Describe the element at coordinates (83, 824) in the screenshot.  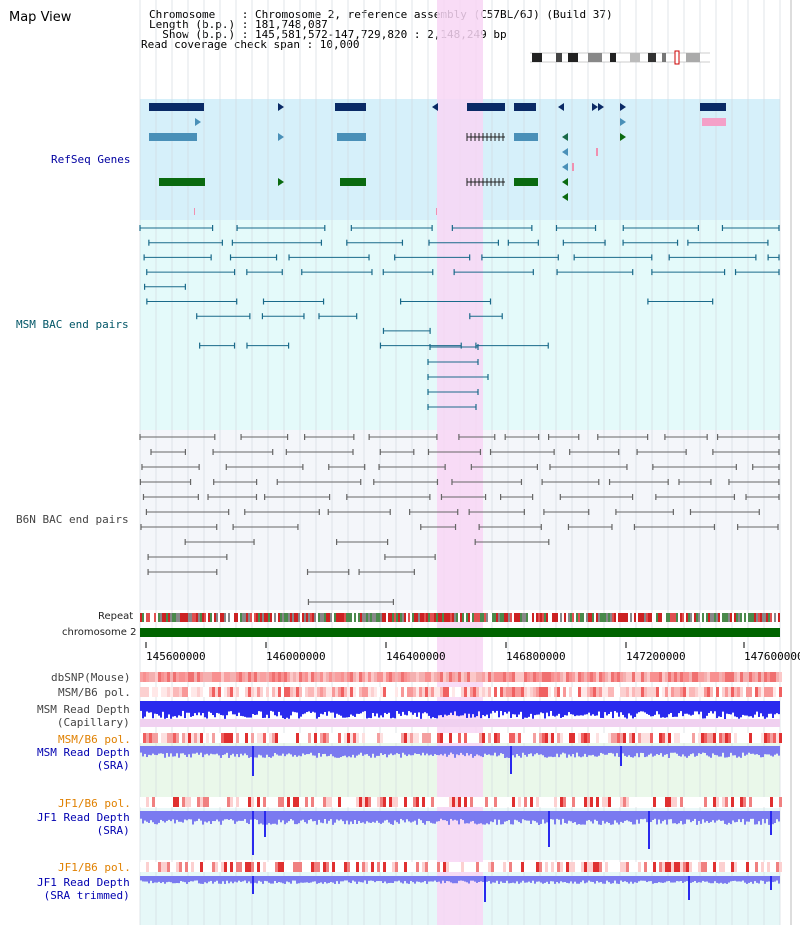
I see `track-label-jf1-depth: JF1 Read Depth (SRA)` at that location.